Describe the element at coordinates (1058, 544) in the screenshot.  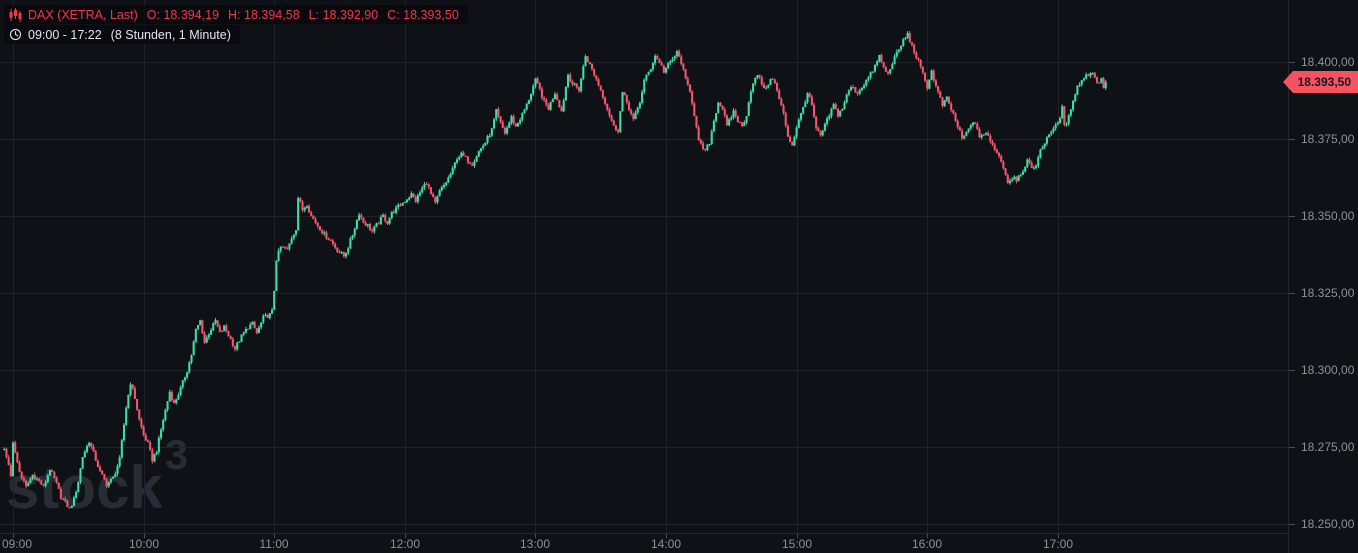
I see `time-tick-label: 17:00` at that location.